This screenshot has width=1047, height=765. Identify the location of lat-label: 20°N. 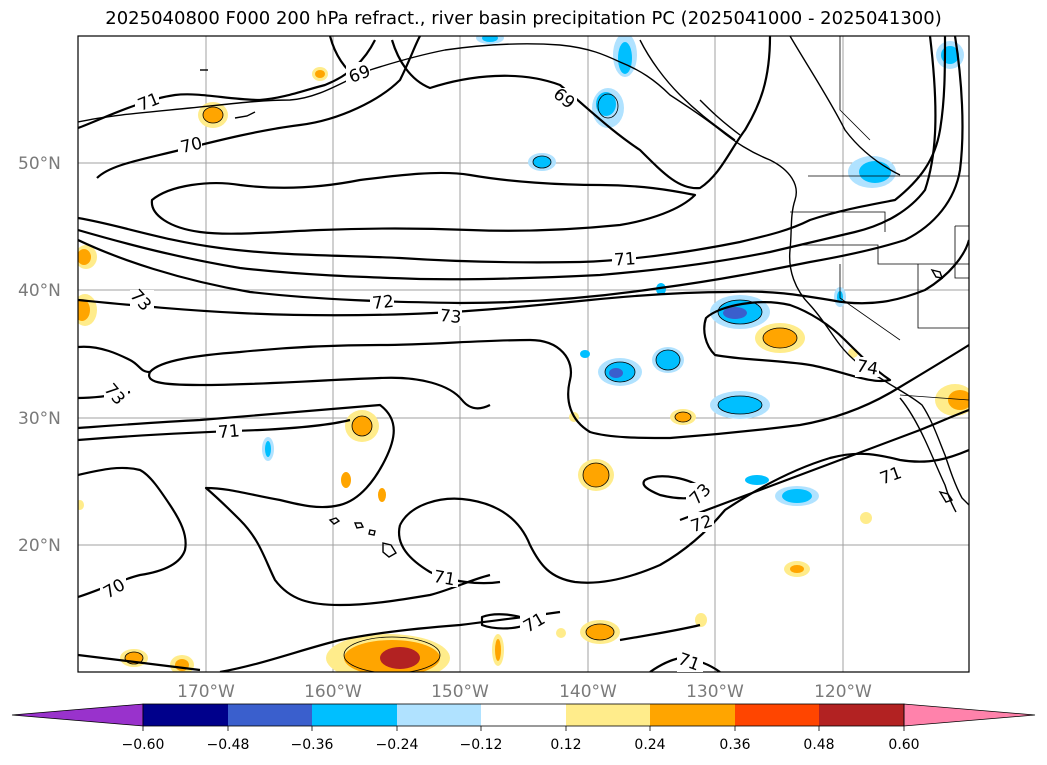
(39, 546).